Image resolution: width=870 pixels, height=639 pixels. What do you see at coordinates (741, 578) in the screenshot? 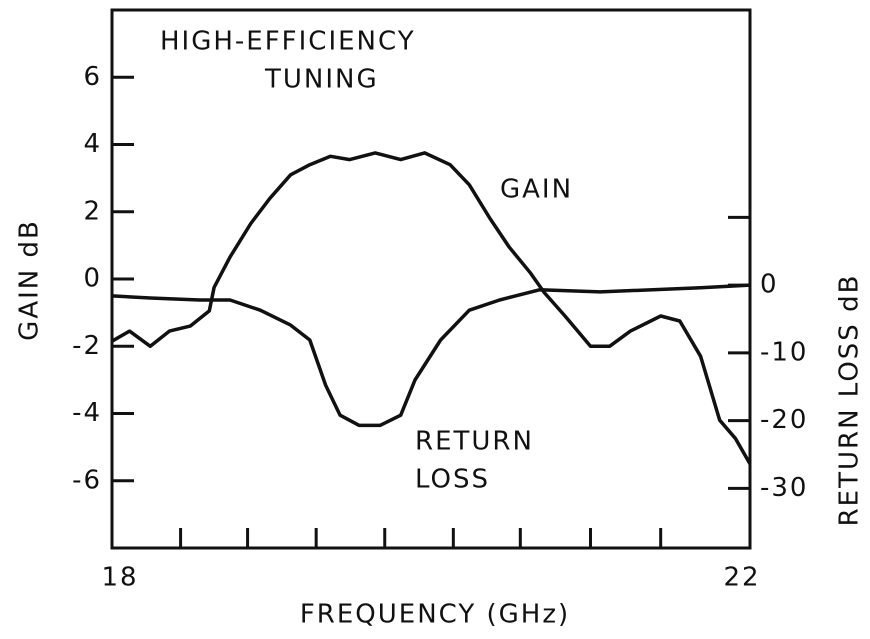
I see `x-tick-label: 22` at bounding box center [741, 578].